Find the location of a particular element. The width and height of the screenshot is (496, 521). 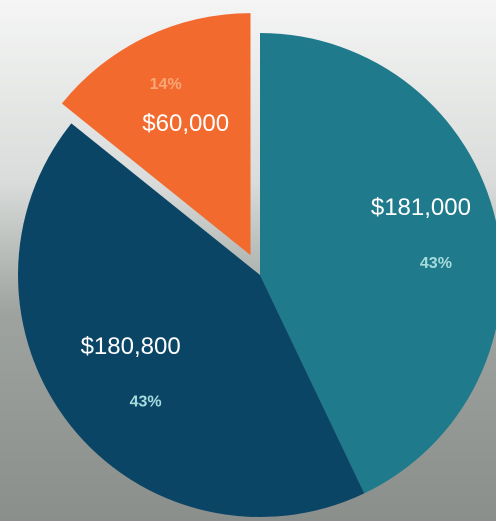

value-label: $180,800 is located at coordinates (131, 346).